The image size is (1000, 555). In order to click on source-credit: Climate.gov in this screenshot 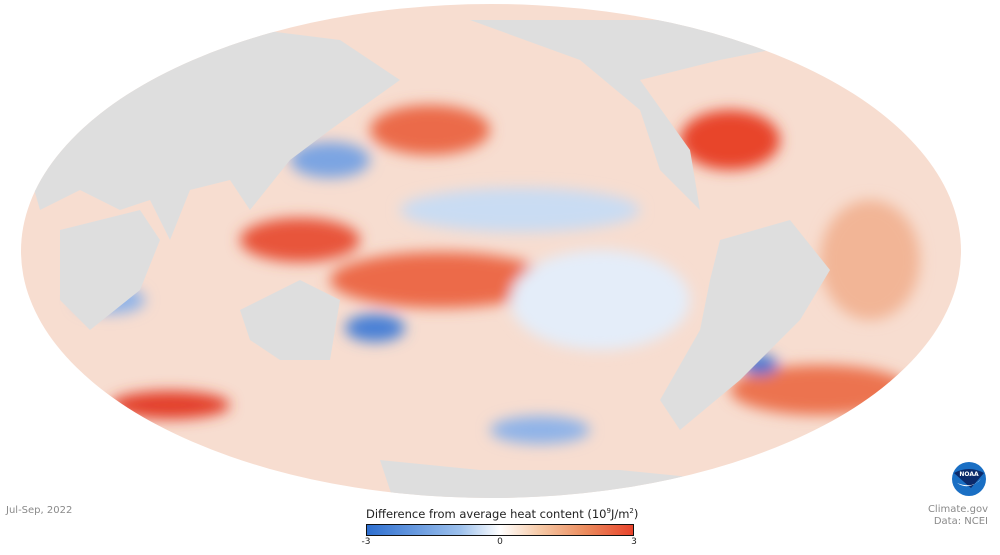, I will do `click(957, 509)`.